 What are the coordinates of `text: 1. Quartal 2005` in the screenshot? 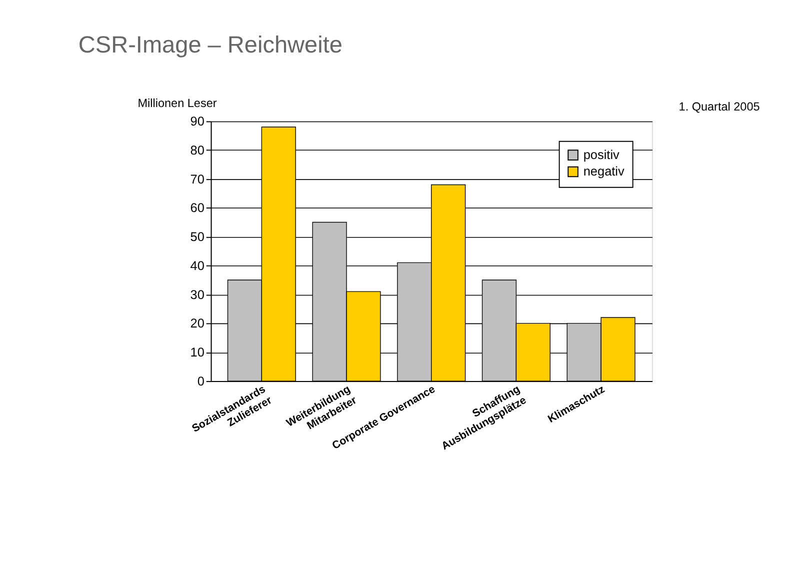 It's located at (719, 107).